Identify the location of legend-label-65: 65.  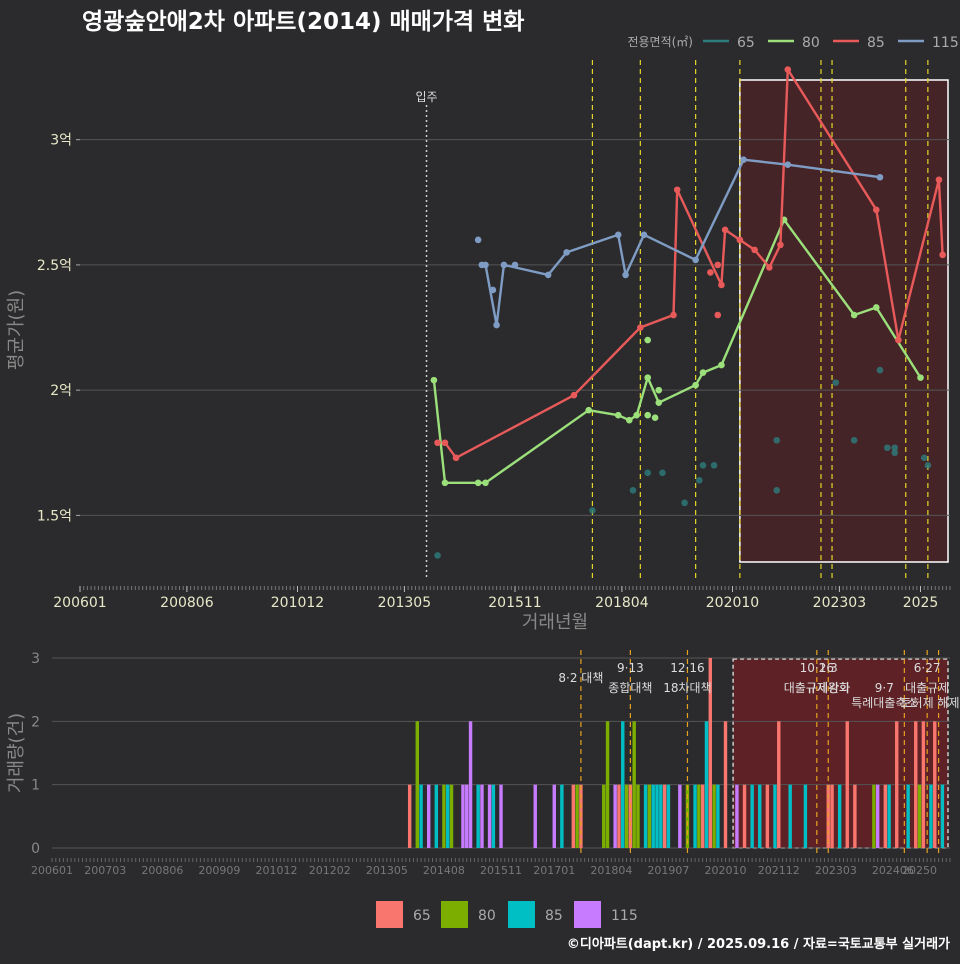
(746, 43).